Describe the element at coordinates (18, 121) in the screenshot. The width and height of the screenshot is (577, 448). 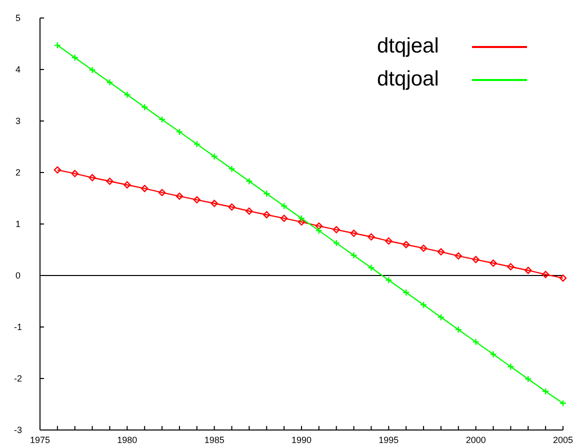
I see `y-tick-label: 3` at that location.